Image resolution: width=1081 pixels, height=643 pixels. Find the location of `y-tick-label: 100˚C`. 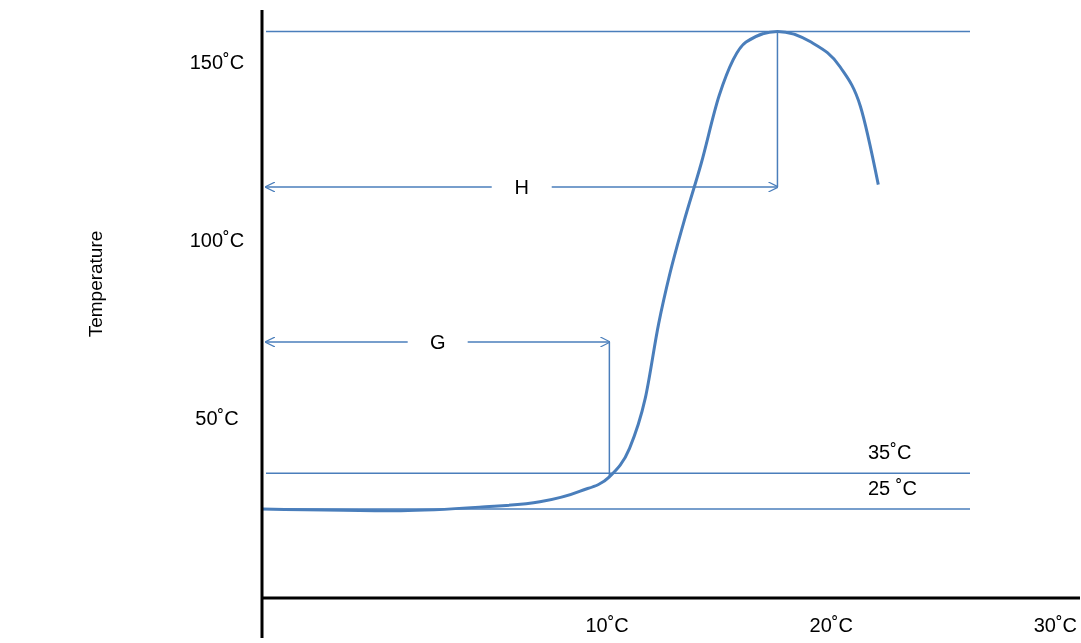

y-tick-label: 100˚C is located at coordinates (217, 239).